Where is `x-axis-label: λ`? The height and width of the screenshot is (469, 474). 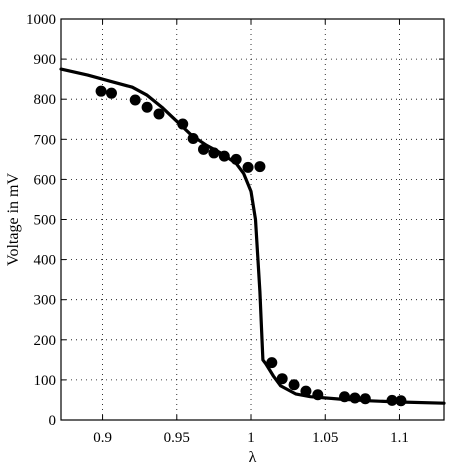
x-axis-label: λ is located at coordinates (253, 457).